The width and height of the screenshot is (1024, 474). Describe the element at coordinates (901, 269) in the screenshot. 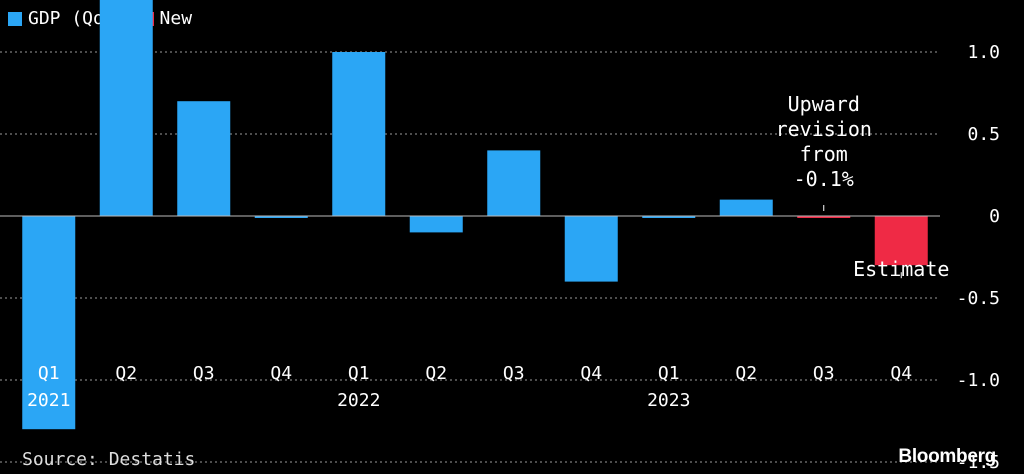

I see `annotation-estimate: Estimate` at that location.